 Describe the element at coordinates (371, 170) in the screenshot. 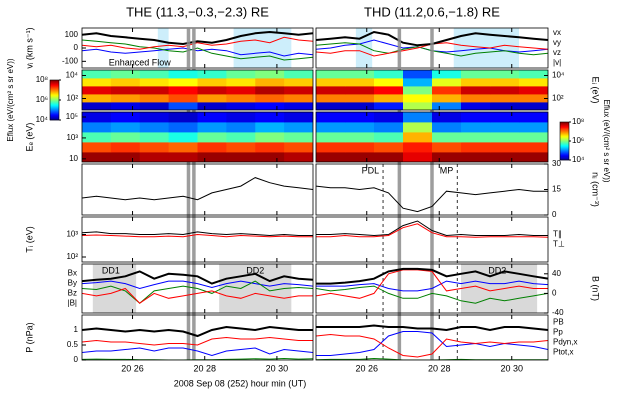

I see `annotation: PDL` at that location.